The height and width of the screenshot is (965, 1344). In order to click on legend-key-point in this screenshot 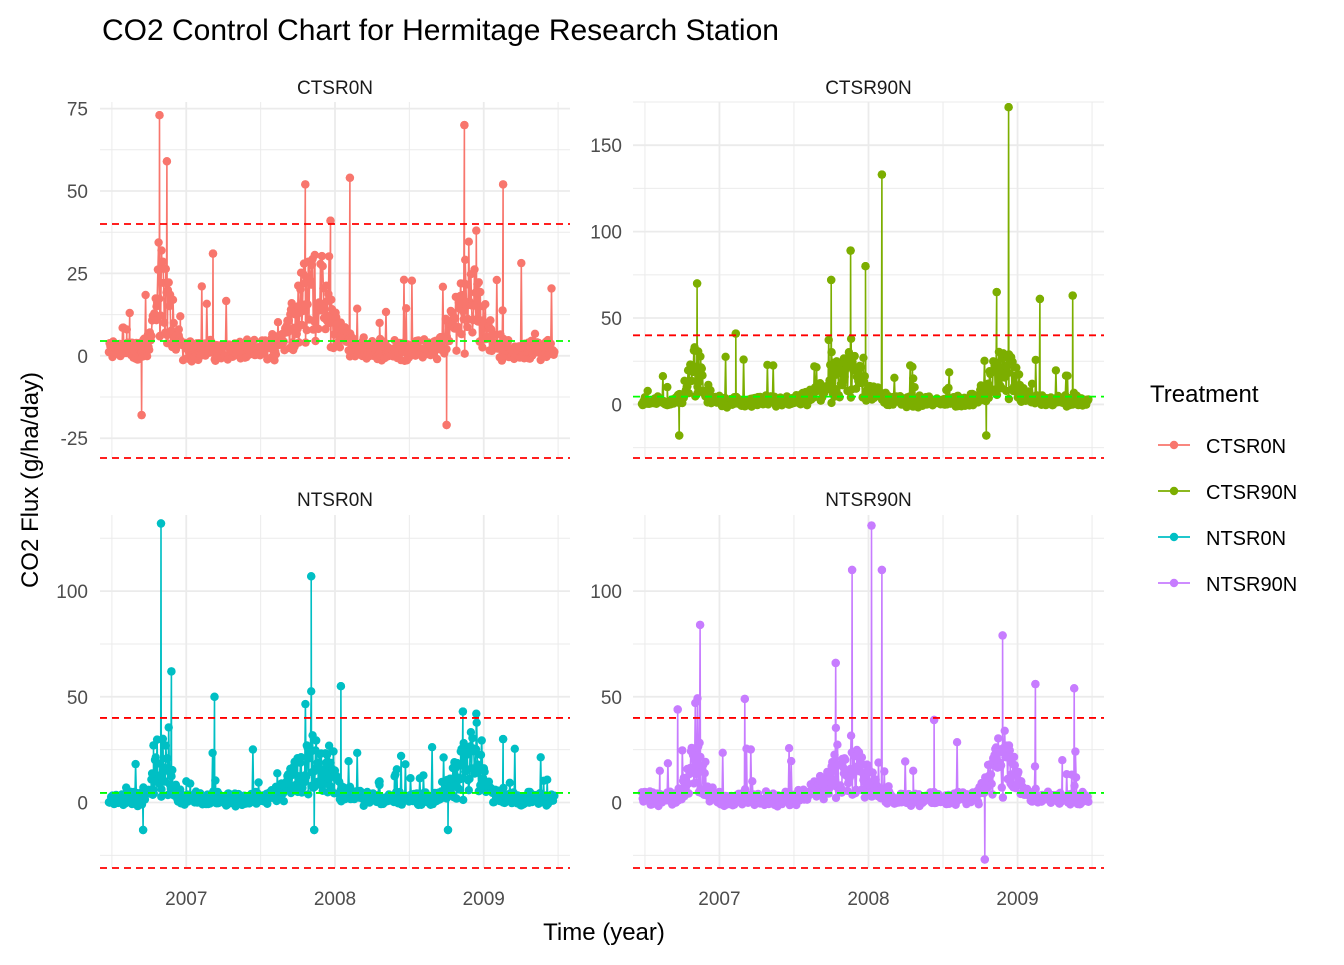, I will do `click(1174, 537)`.